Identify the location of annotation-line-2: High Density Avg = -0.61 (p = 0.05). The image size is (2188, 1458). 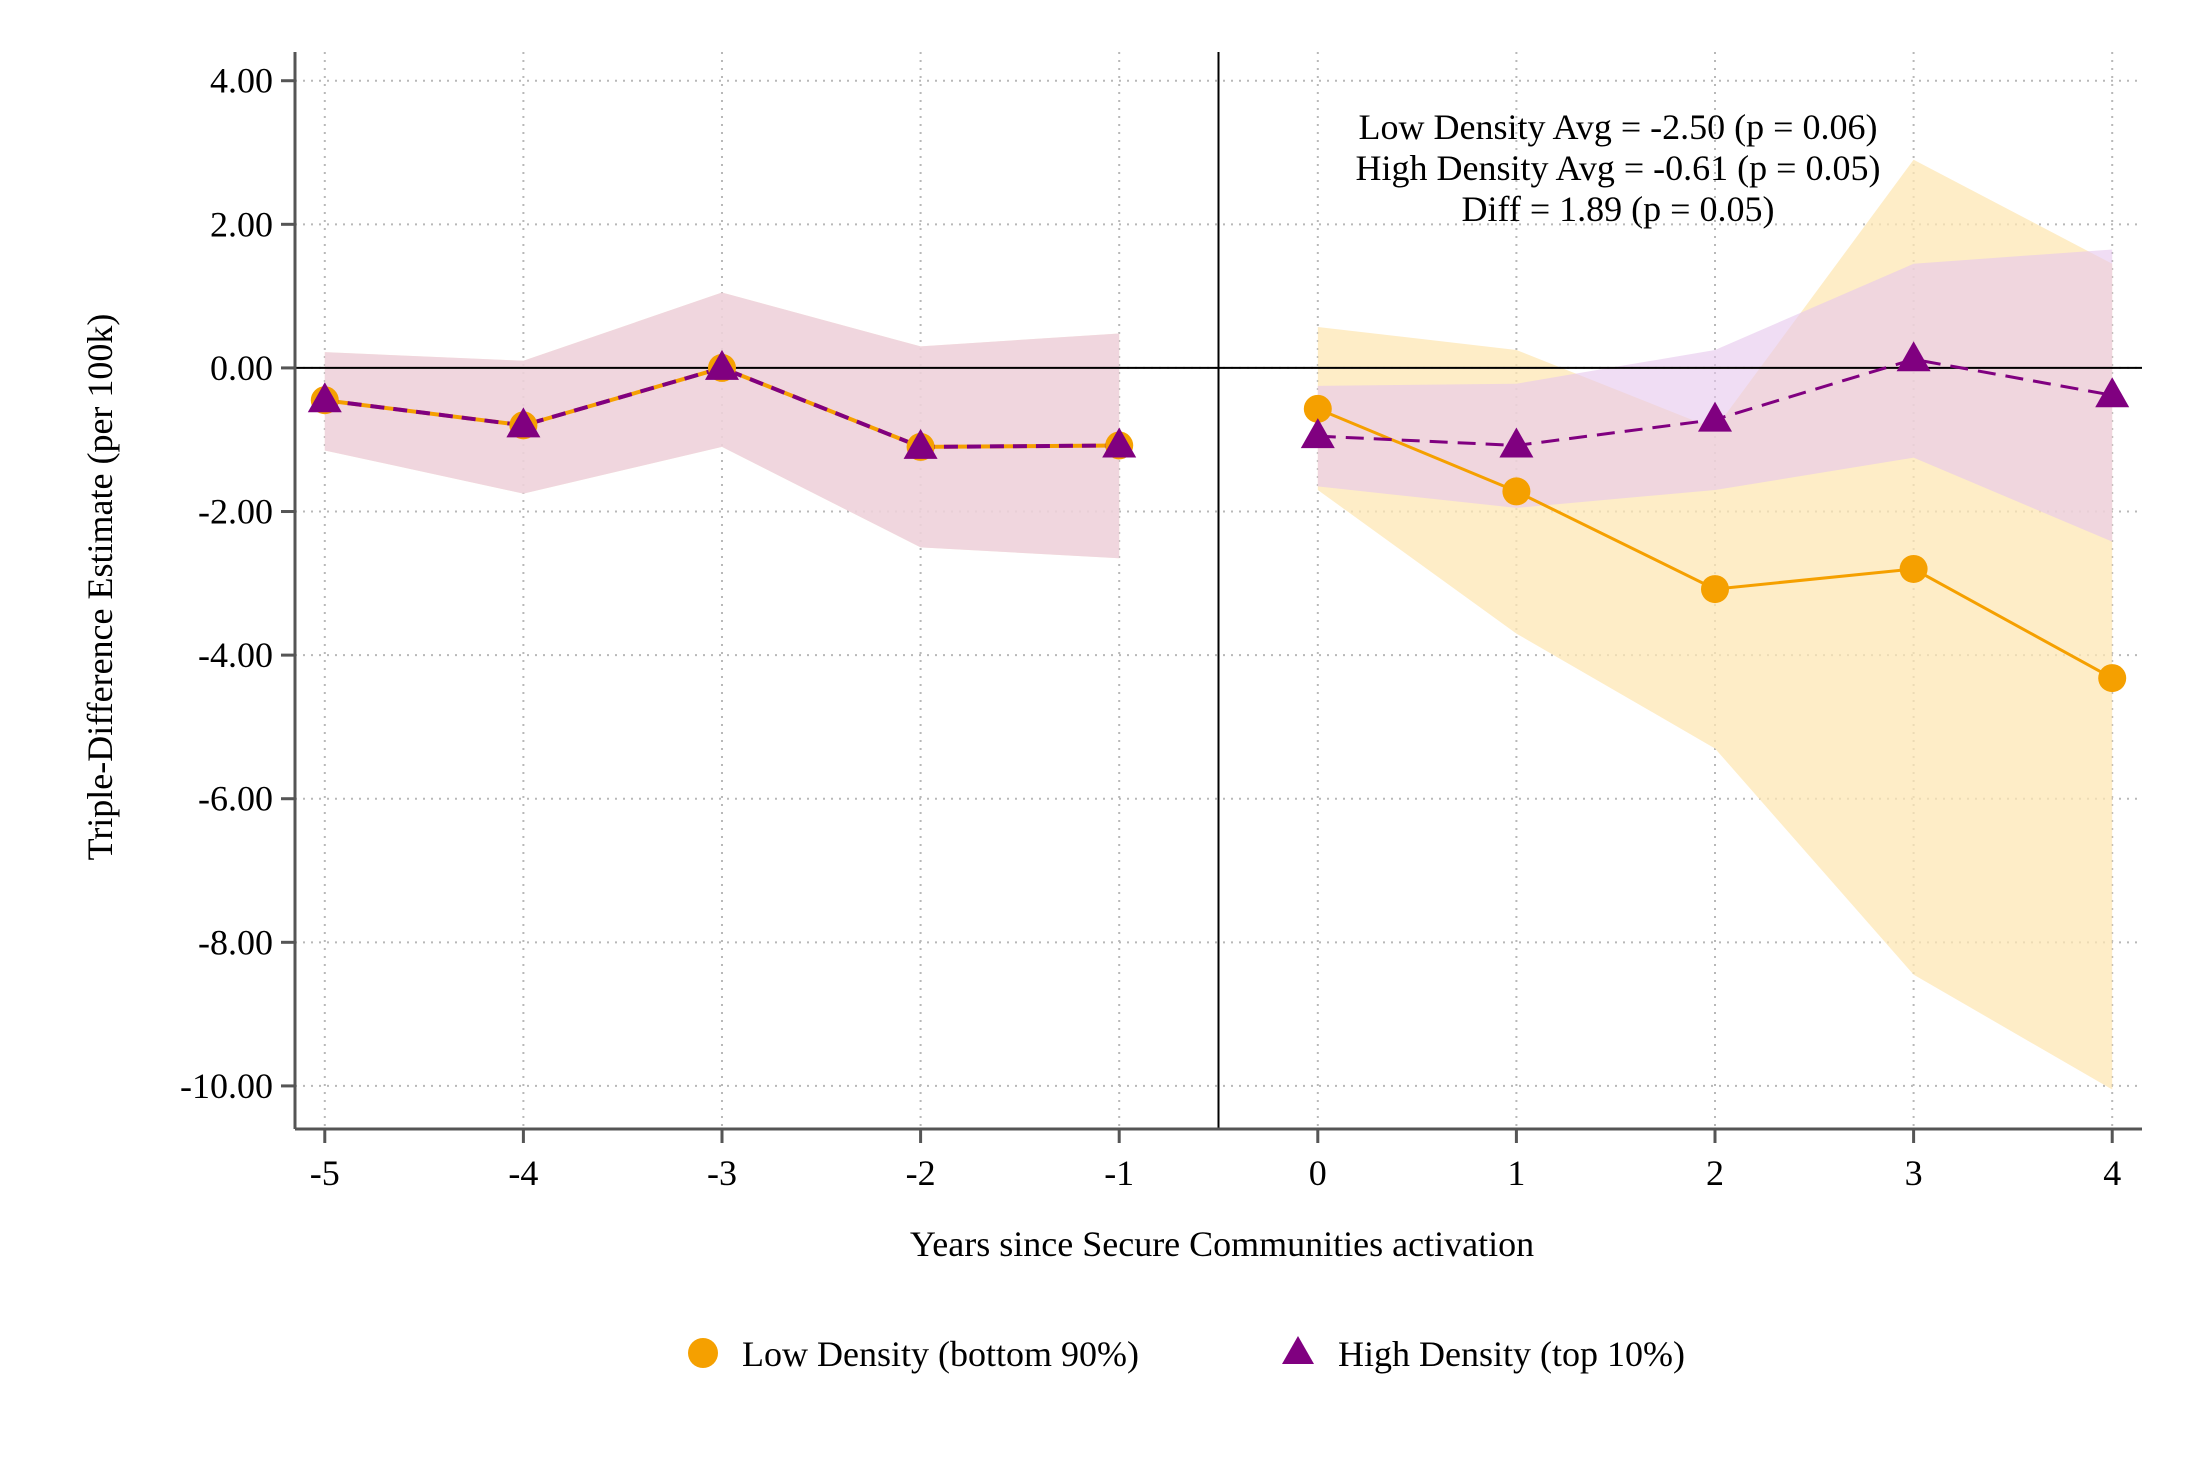
(1618, 168).